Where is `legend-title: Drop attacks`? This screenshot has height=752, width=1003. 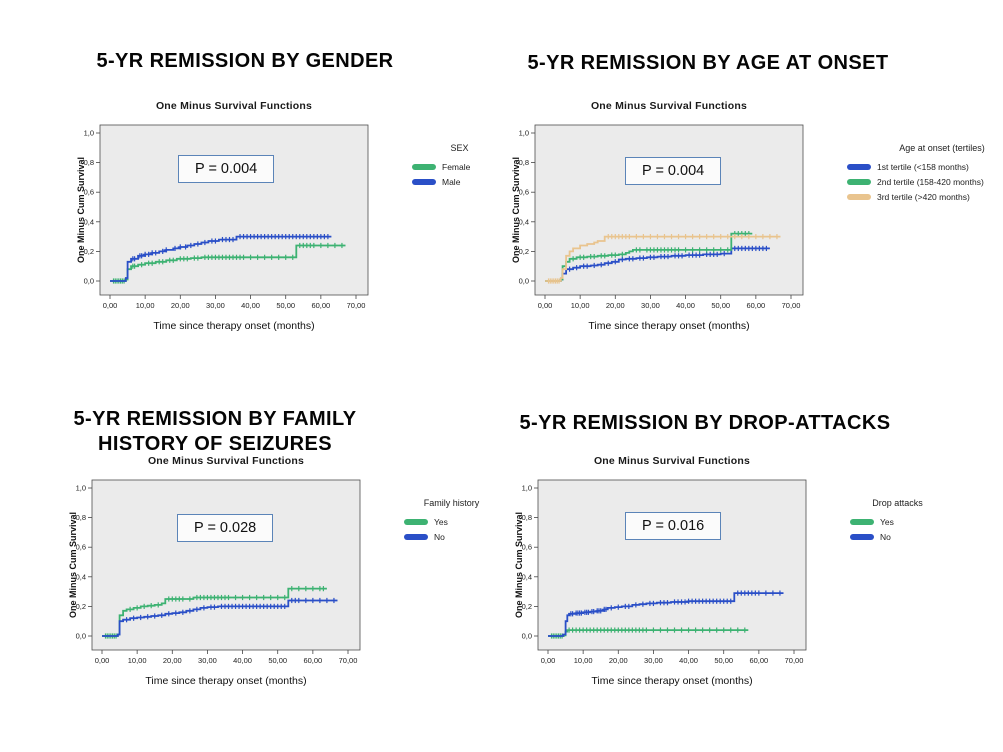
legend-title: Drop attacks is located at coordinates (897, 503).